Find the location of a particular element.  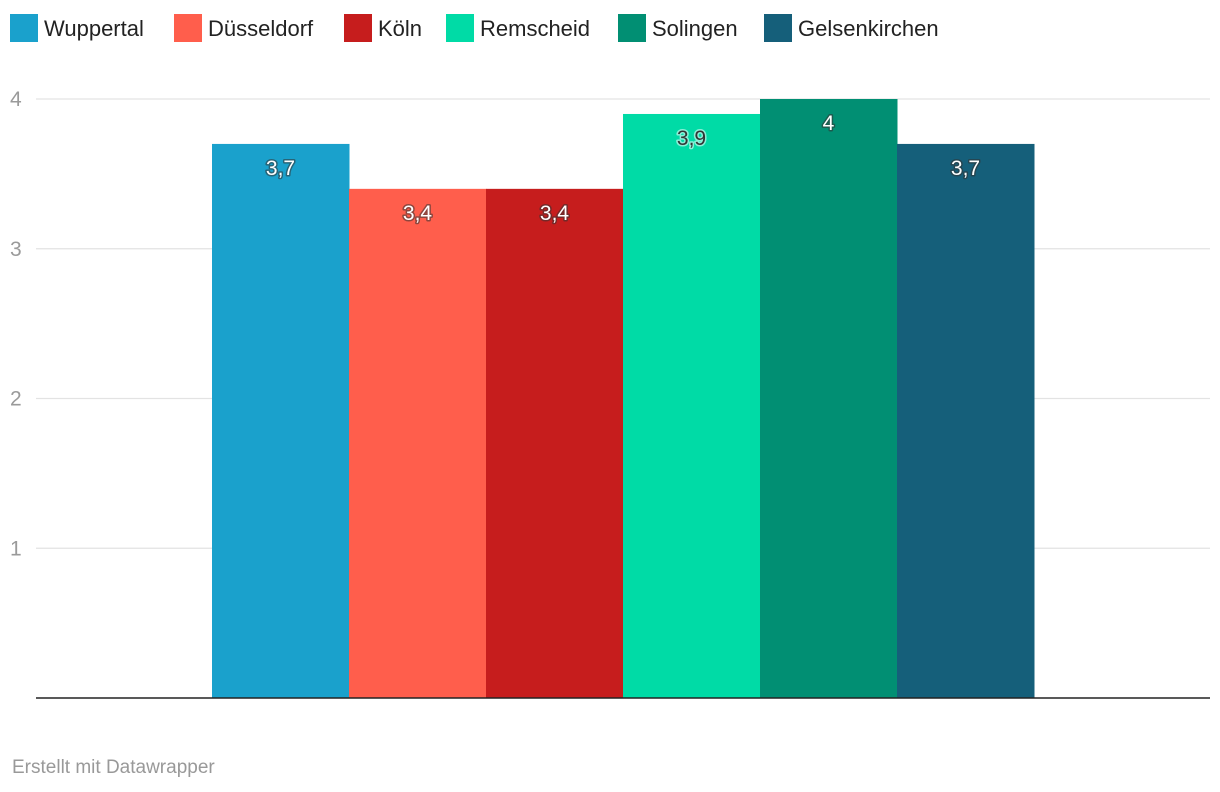

data-label-halo-5: 3,7 is located at coordinates (965, 168).